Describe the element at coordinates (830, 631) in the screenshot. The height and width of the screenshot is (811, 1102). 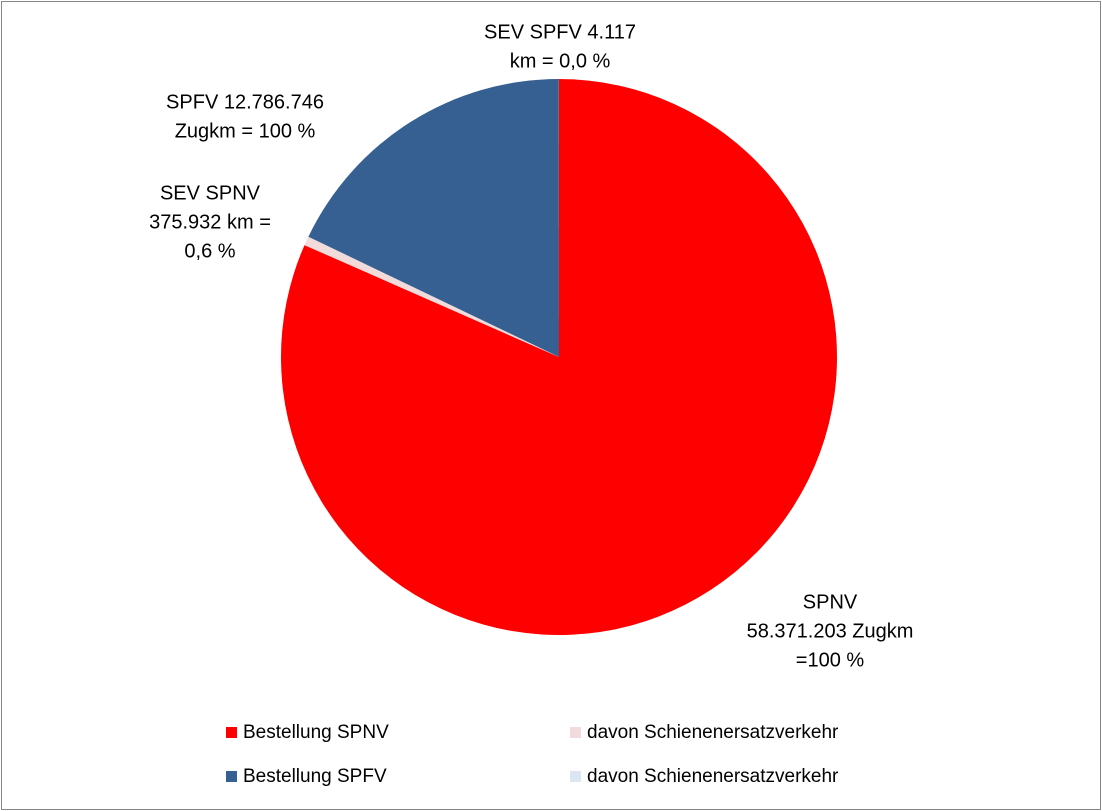
I see `data-label: 58.371.203 Zugkm` at that location.